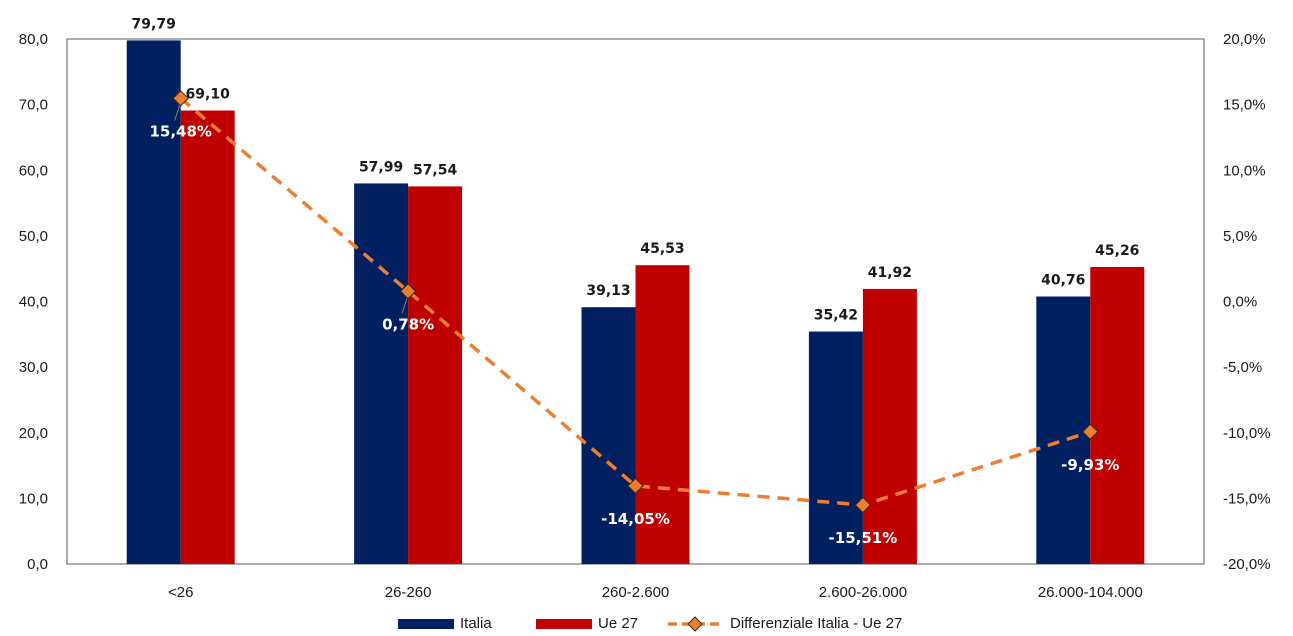 The width and height of the screenshot is (1293, 636). Describe the element at coordinates (1244, 39) in the screenshot. I see `y-right-tick-label: 20,0%` at that location.